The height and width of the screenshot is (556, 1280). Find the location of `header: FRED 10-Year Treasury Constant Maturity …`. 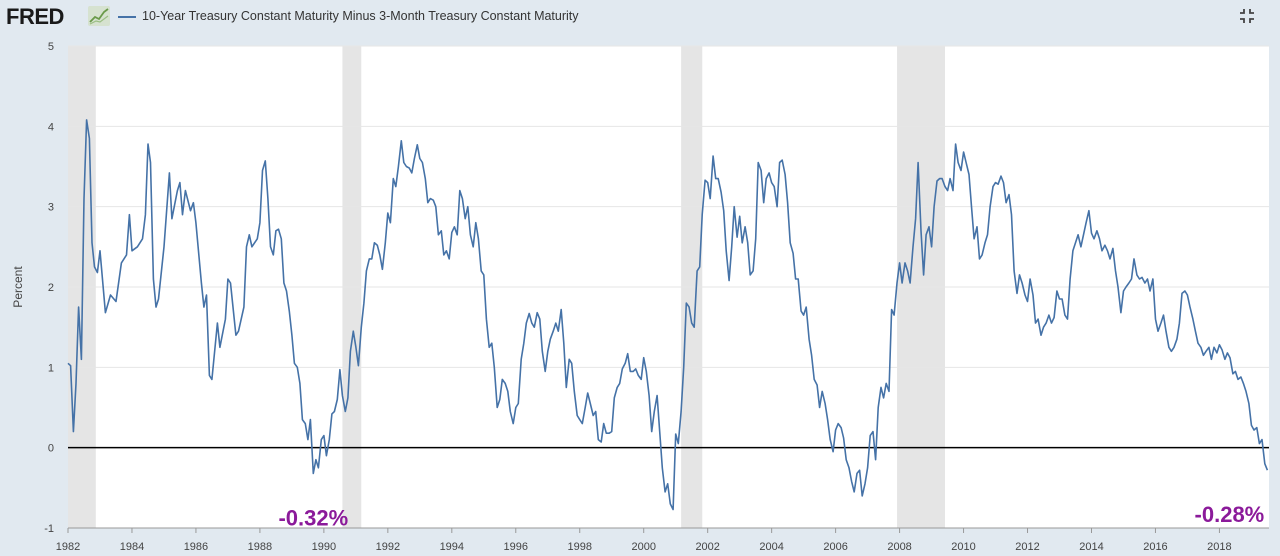

header: FRED 10-Year Treasury Constant Maturity … is located at coordinates (640, 17).